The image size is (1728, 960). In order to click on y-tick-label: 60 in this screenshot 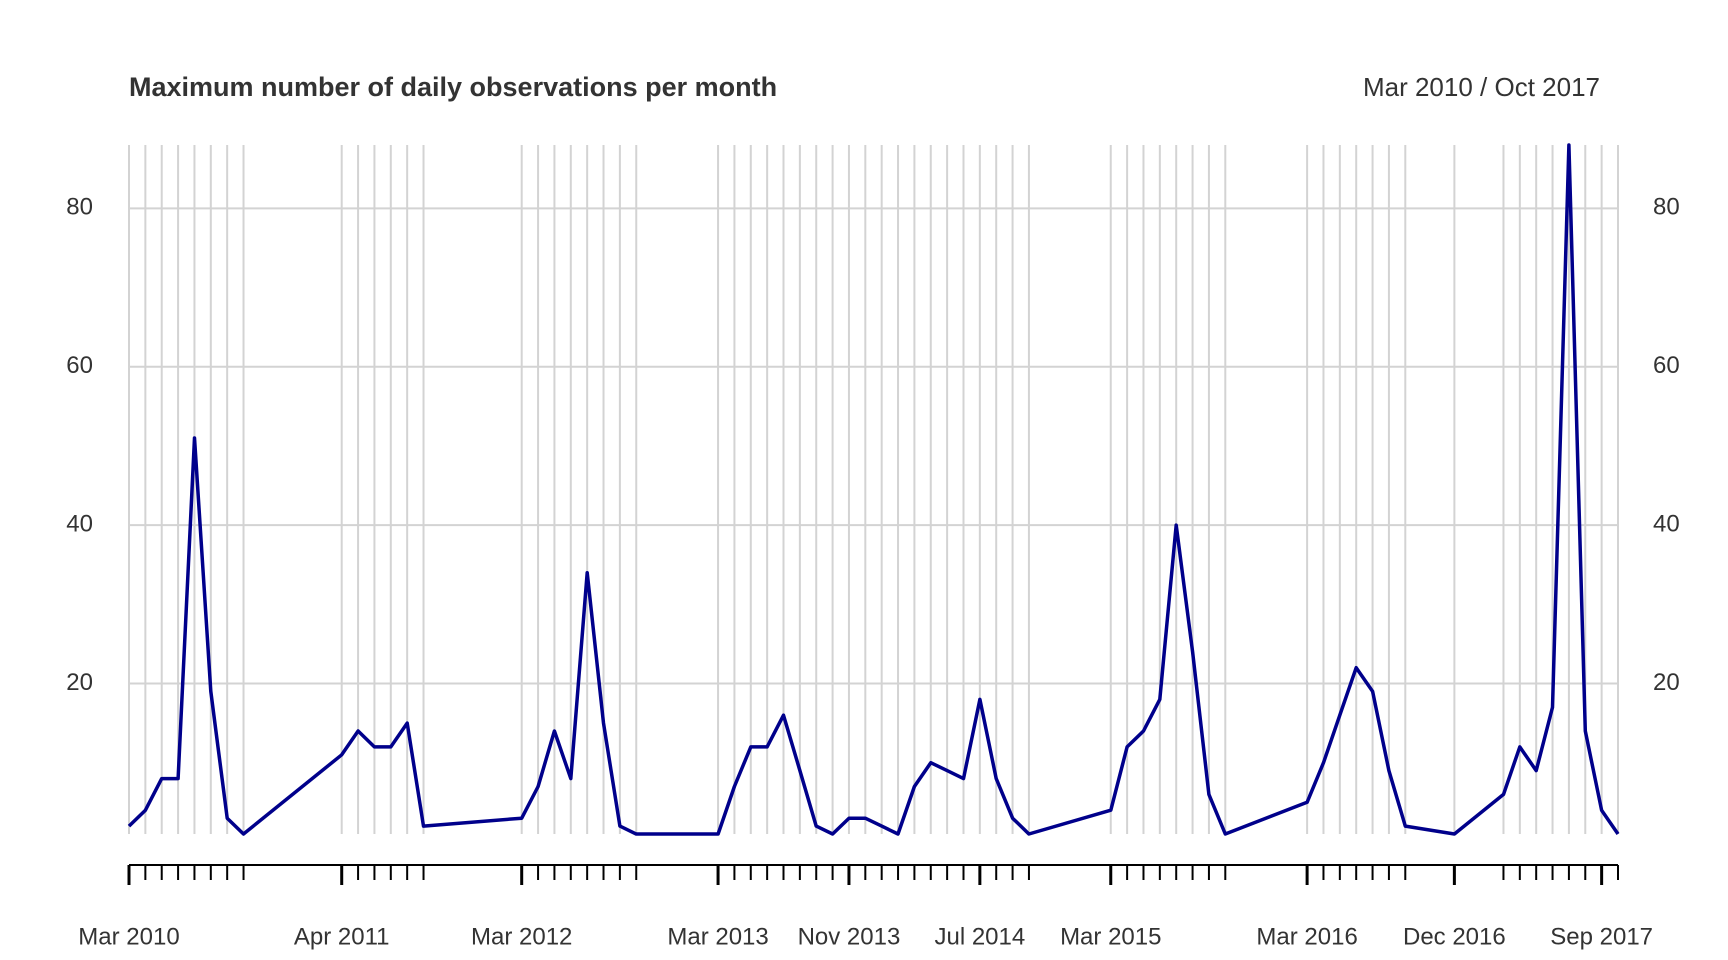, I will do `click(79, 365)`.